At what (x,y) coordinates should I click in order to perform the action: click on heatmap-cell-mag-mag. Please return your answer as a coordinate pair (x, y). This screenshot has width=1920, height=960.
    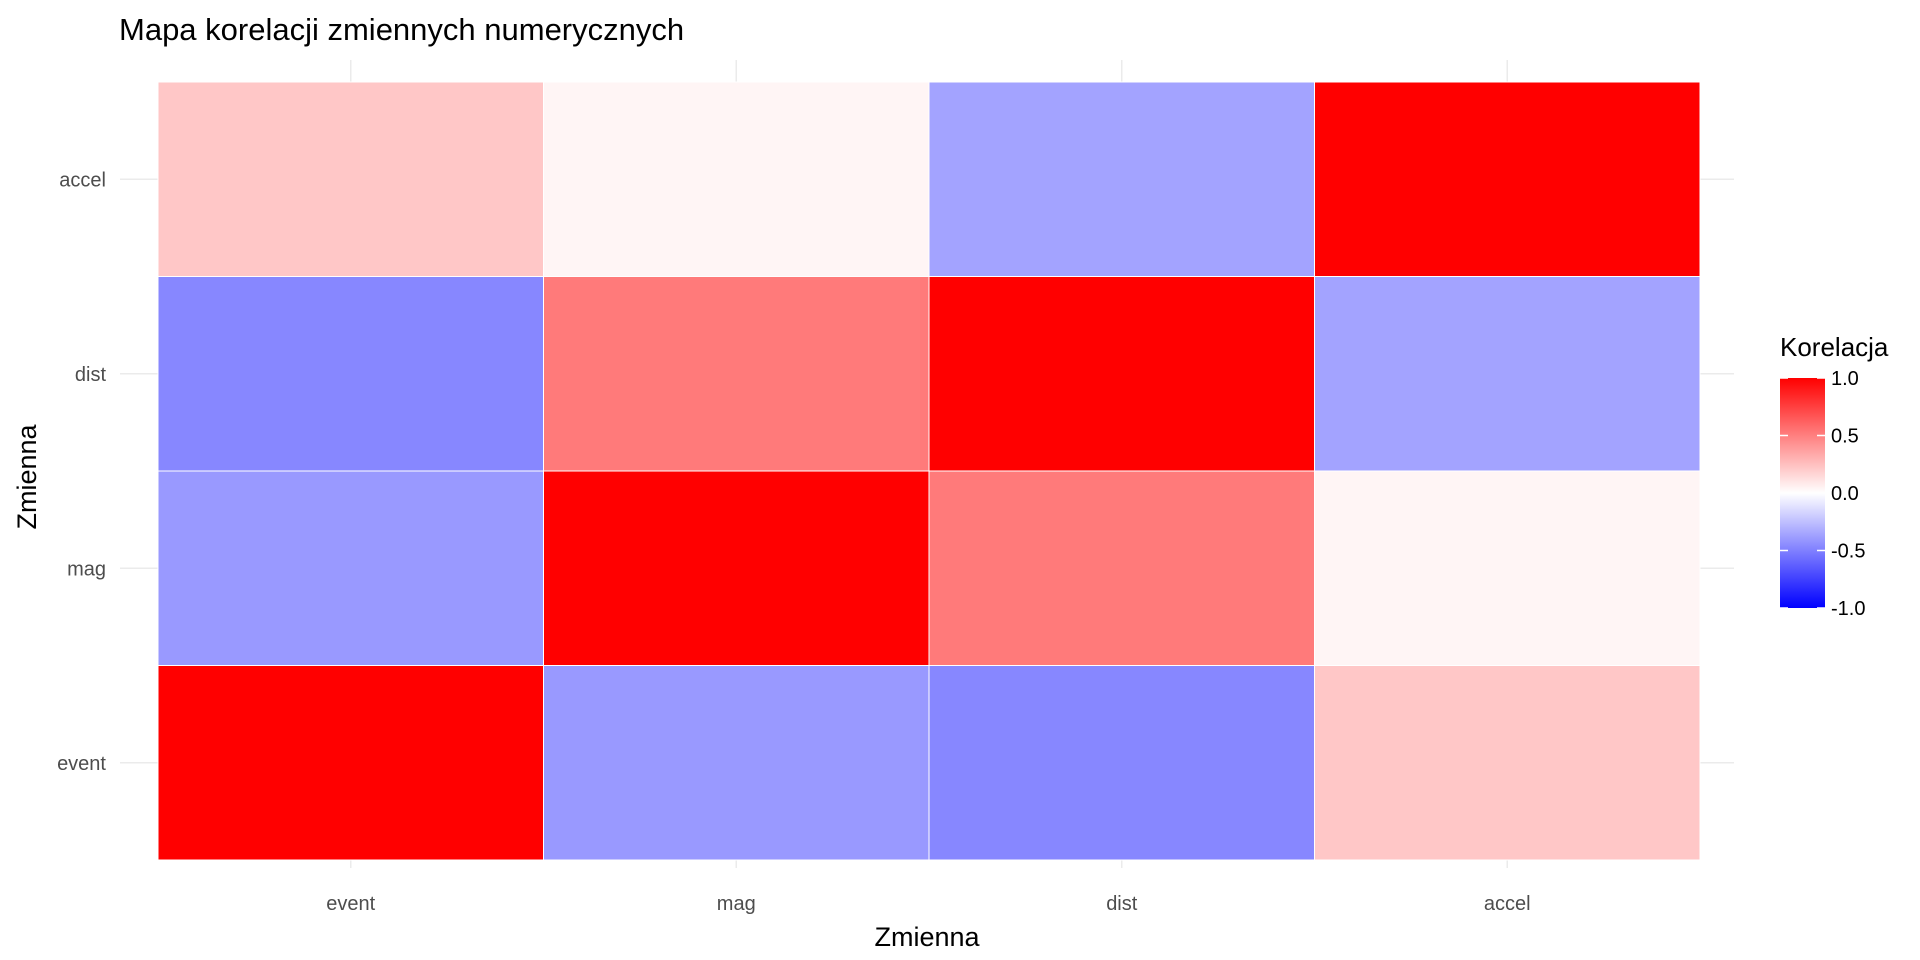
    Looking at the image, I should click on (736, 568).